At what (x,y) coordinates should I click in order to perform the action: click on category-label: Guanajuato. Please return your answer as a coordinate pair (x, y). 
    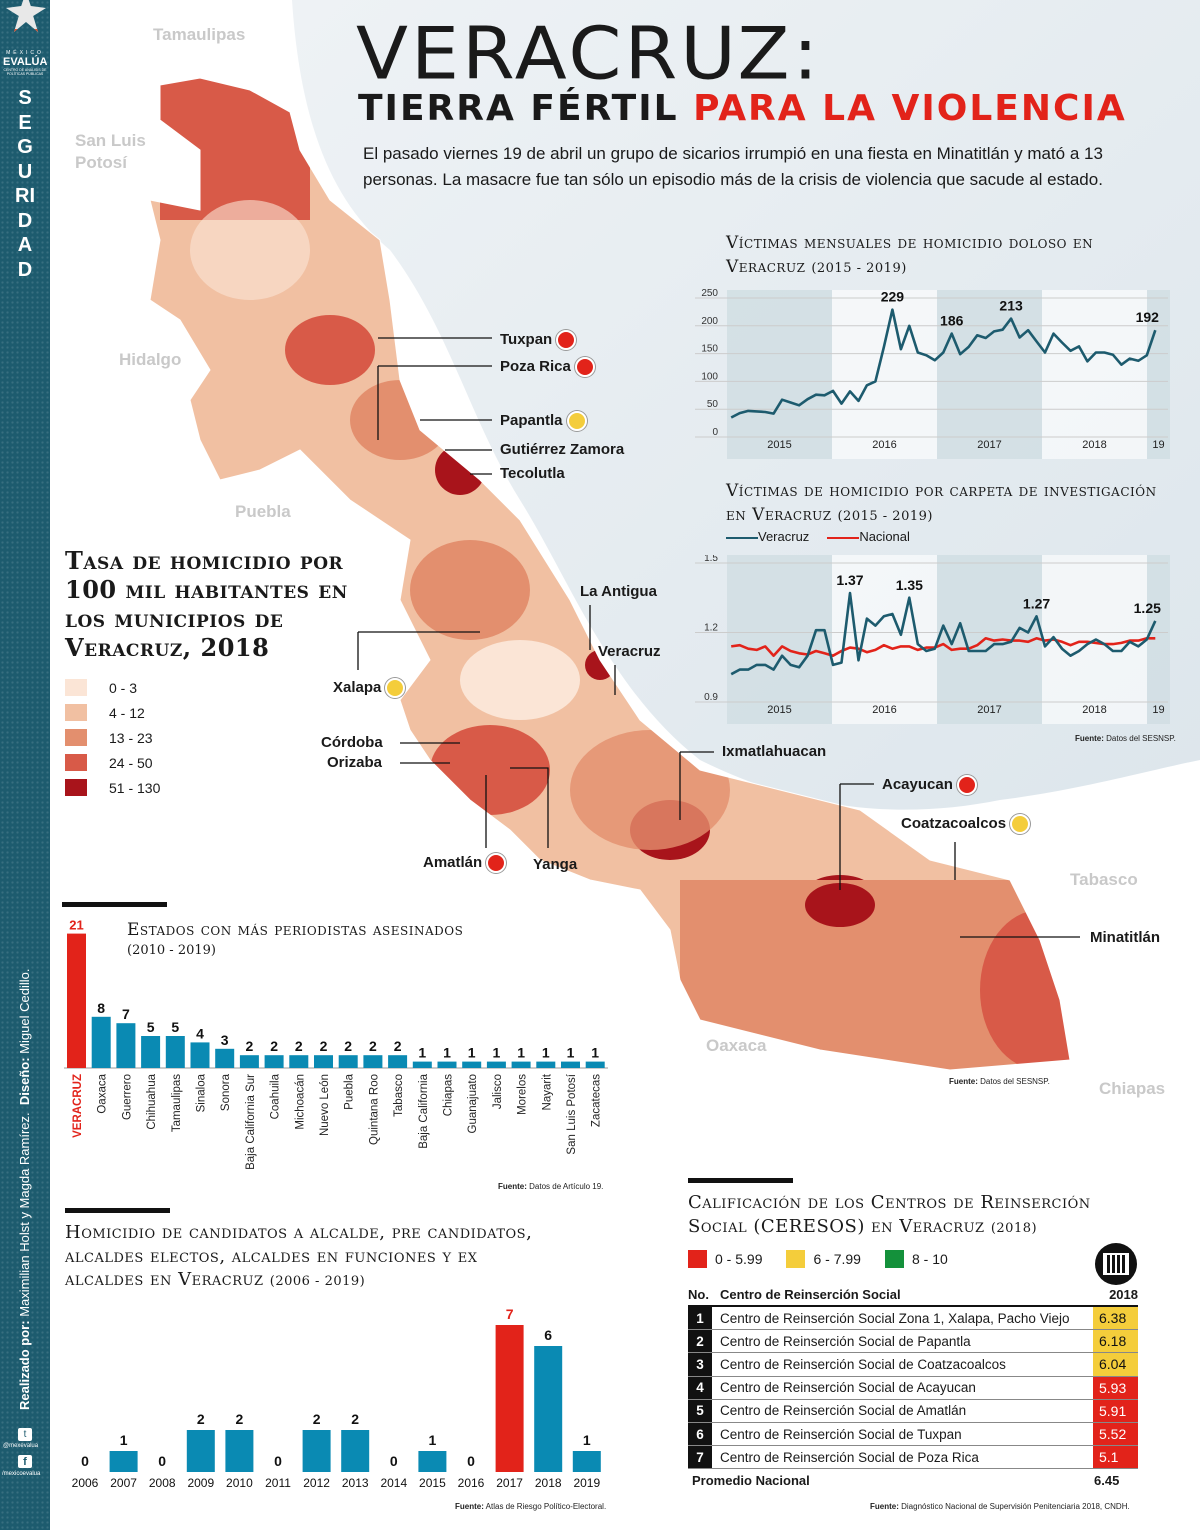
    Looking at the image, I should click on (473, 1103).